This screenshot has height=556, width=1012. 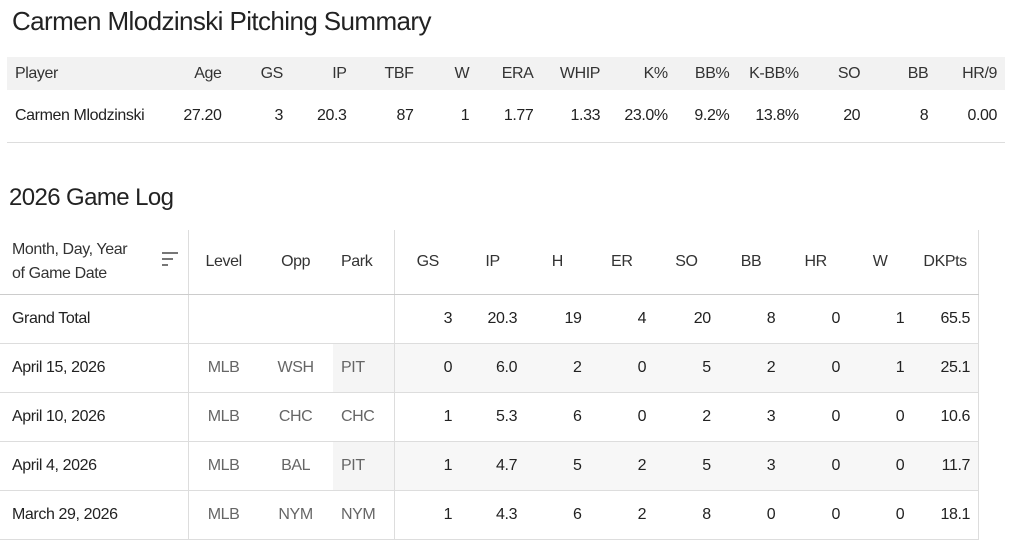 I want to click on total-gs: 3, so click(x=448, y=318).